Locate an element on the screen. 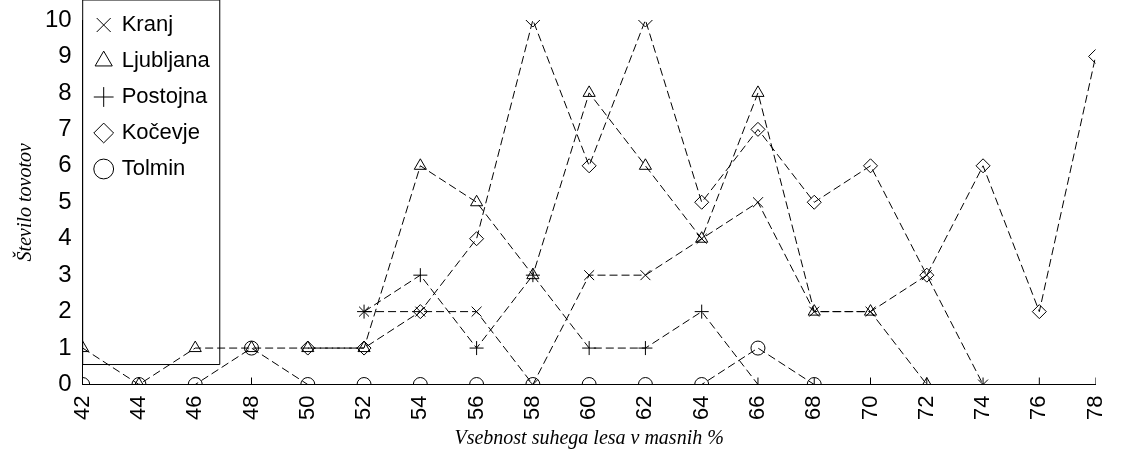  x-tick-label: 78 is located at coordinates (1094, 408).